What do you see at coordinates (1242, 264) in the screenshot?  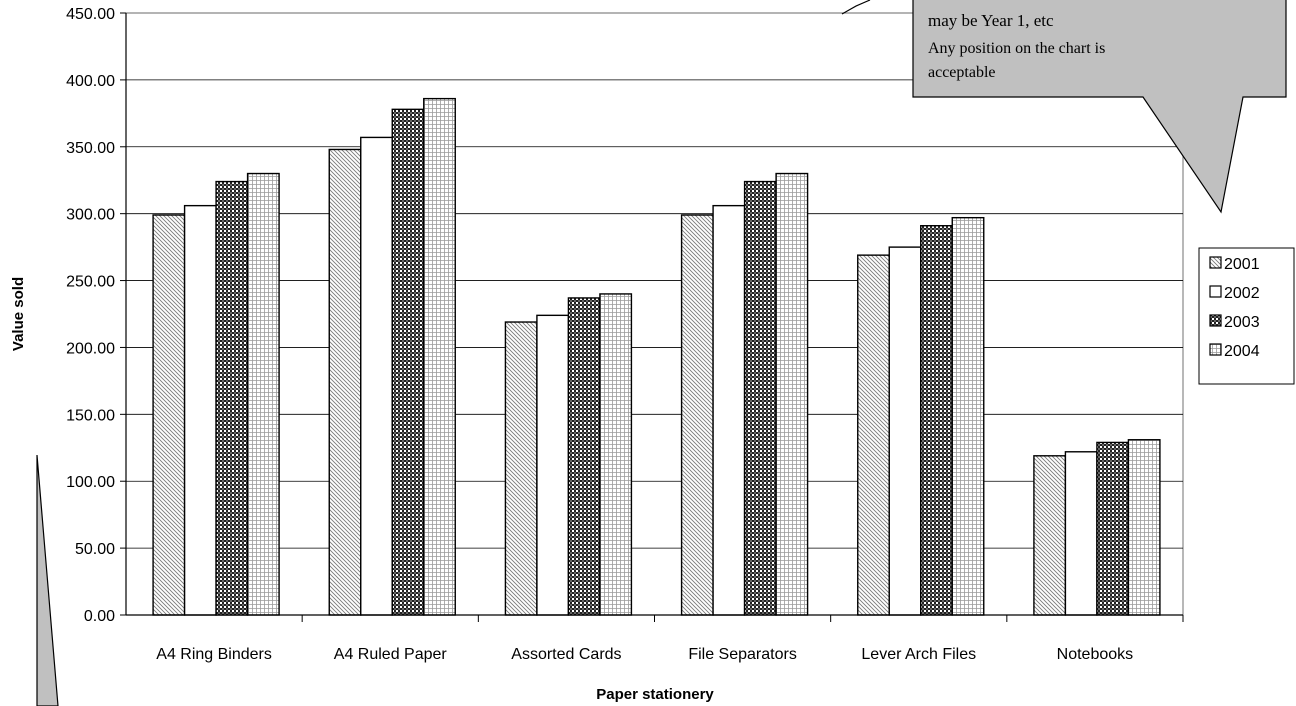 I see `legend-label-2001: 2001` at bounding box center [1242, 264].